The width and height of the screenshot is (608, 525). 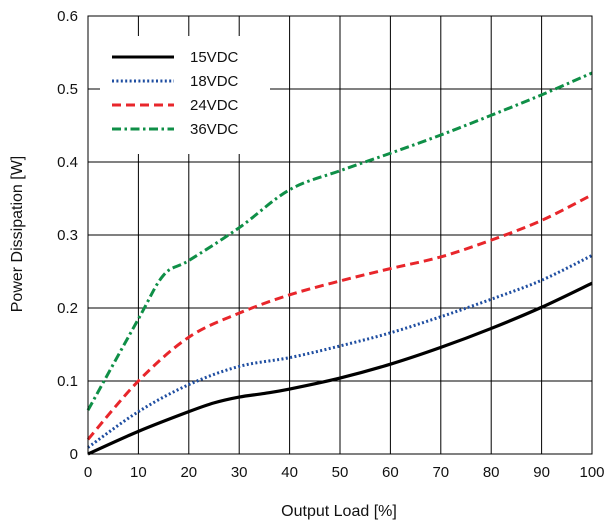 I want to click on y-tick-label: 0.2, so click(x=67, y=308).